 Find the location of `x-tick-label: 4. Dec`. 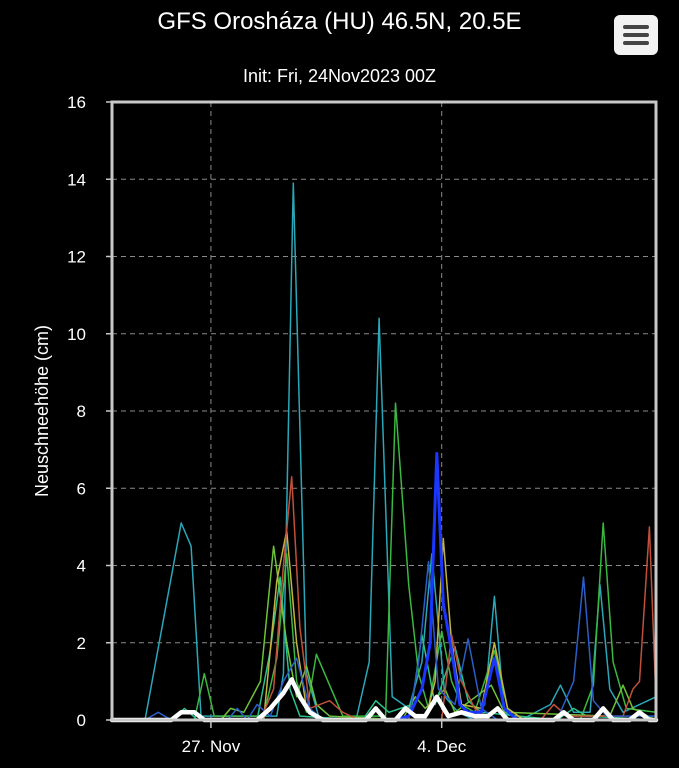

x-tick-label: 4. Dec is located at coordinates (442, 746).